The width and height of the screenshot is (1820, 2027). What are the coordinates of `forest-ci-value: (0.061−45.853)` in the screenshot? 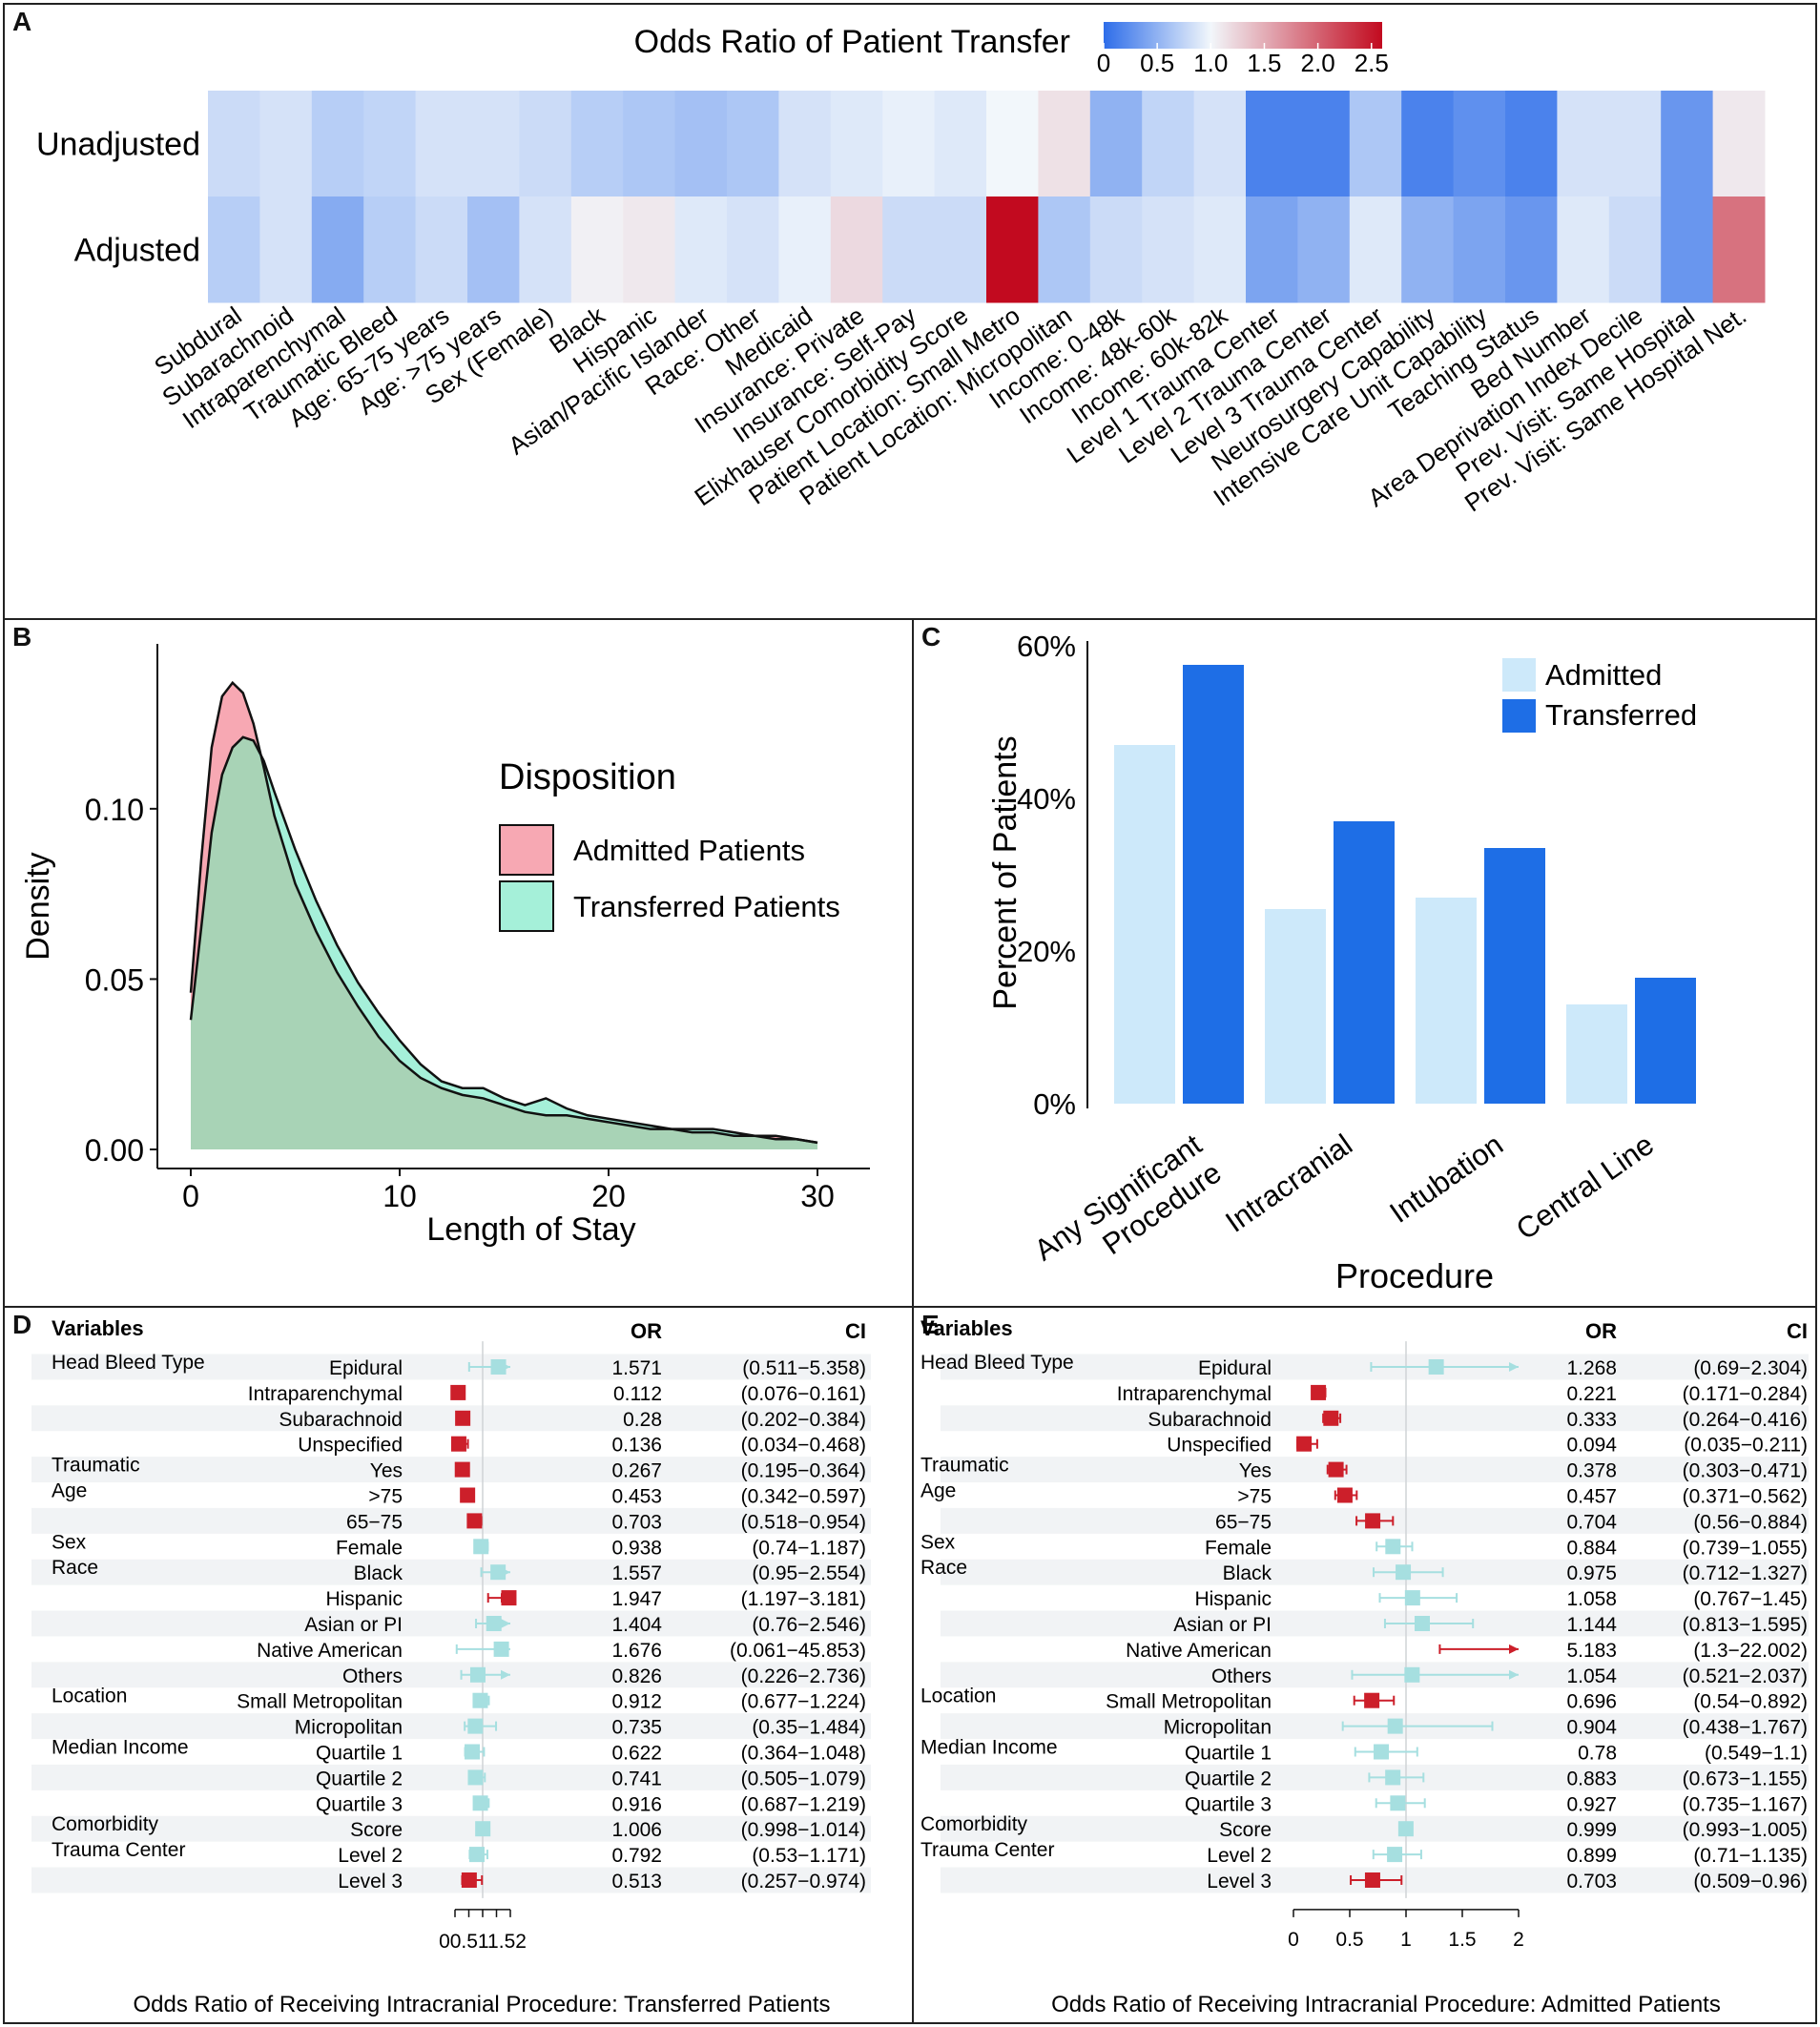 It's located at (798, 1651).